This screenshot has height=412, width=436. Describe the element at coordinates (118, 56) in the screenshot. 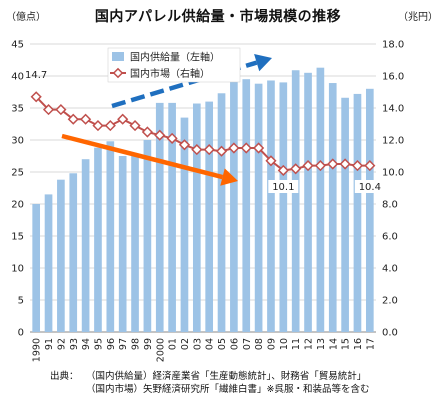

I see `legend-bar-swatch` at that location.